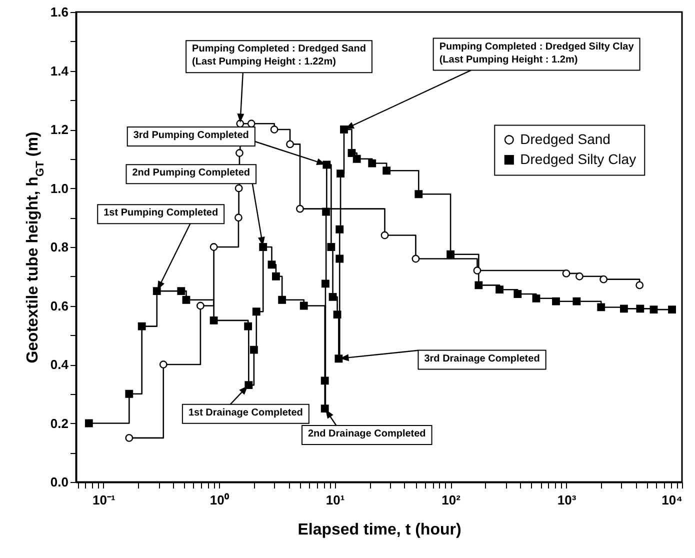 Image resolution: width=695 pixels, height=558 pixels. I want to click on legend-label: Dredged Sand, so click(565, 138).